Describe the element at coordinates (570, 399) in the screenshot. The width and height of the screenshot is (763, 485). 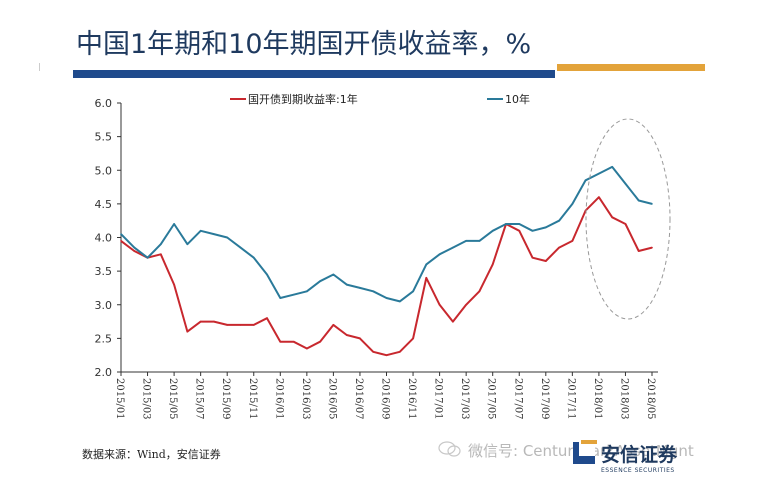
I see `x-tick-label: 2017/11` at that location.